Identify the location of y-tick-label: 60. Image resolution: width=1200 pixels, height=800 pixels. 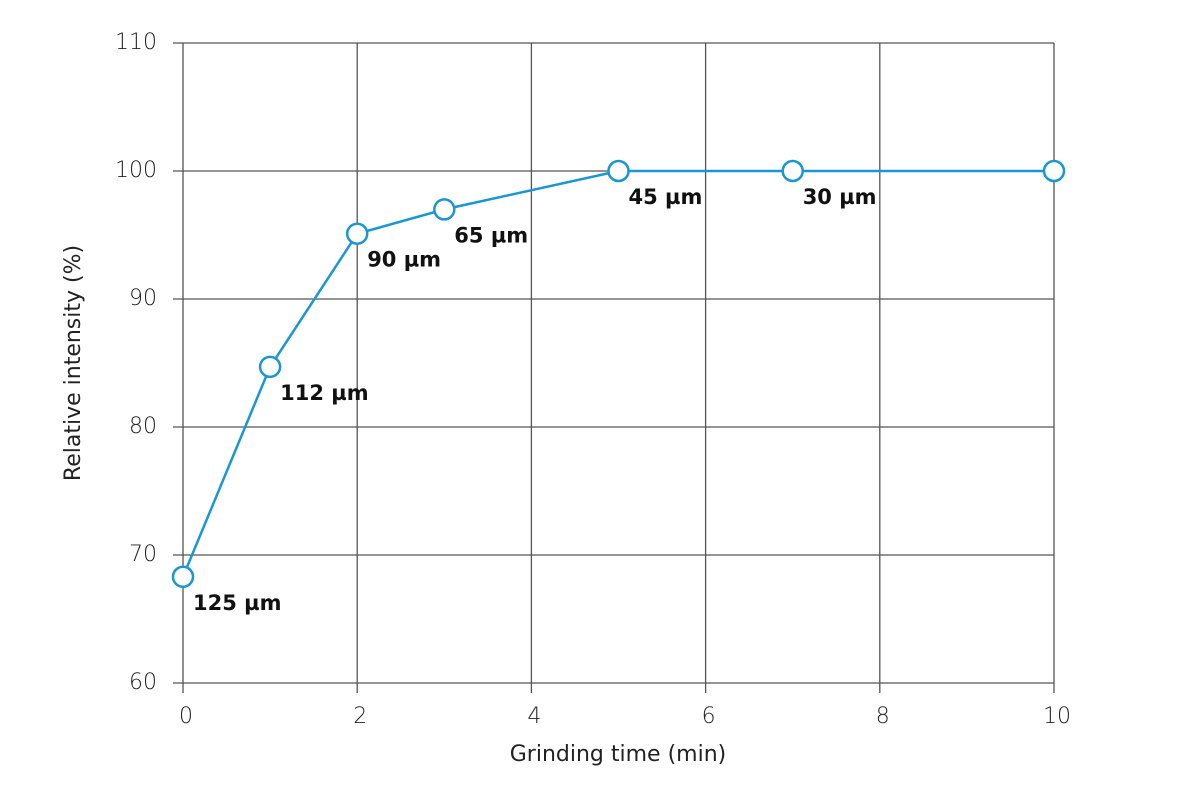
(143, 682).